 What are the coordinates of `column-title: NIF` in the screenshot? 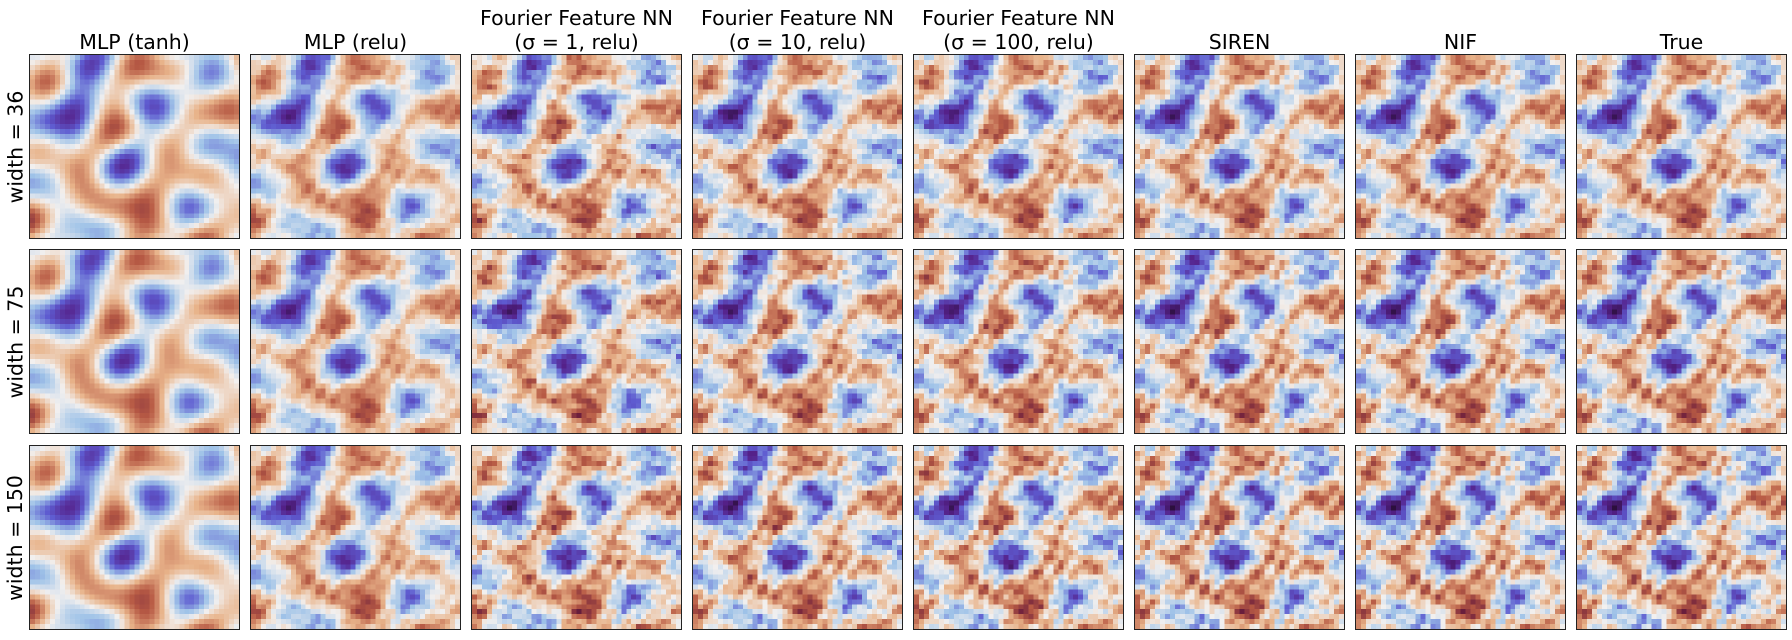 It's located at (1461, 27).